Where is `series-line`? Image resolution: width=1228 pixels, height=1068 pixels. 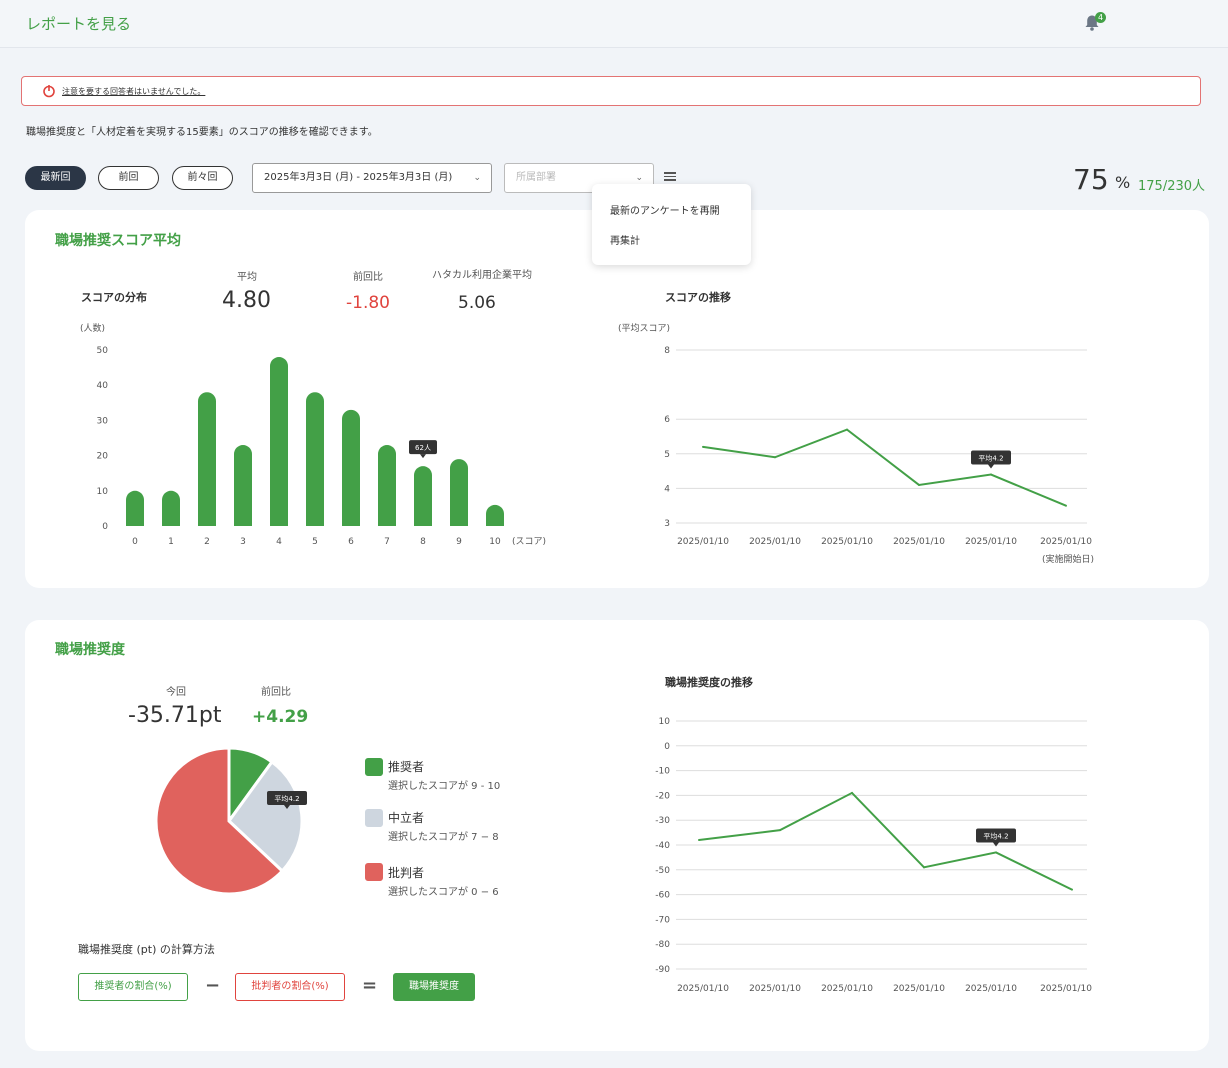
series-line is located at coordinates (885, 841).